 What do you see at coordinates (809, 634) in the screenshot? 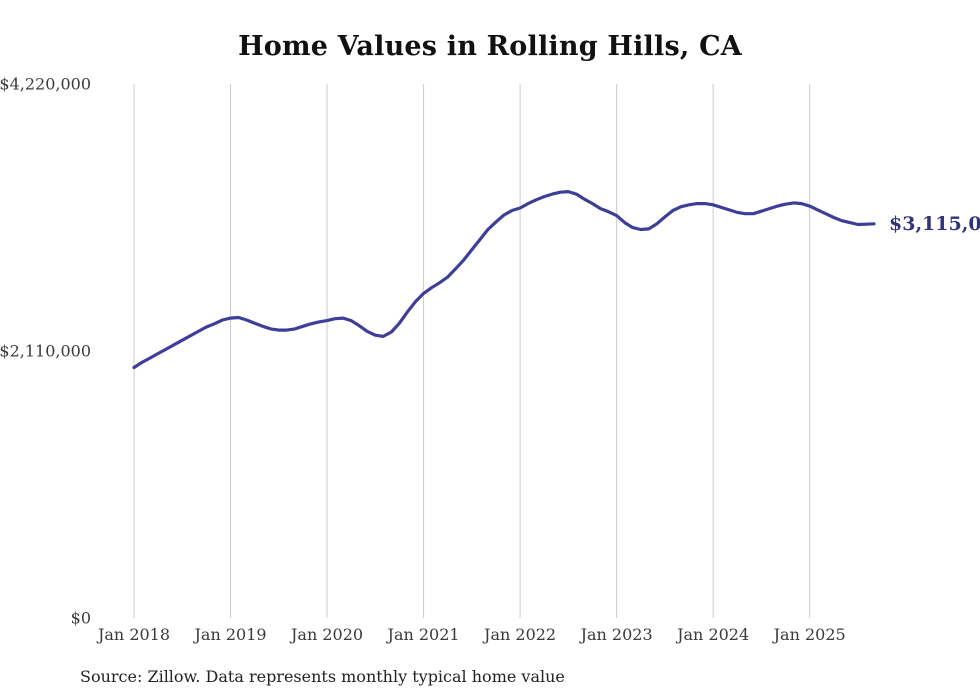
I see `x-tick-label: Jan 2025` at bounding box center [809, 634].